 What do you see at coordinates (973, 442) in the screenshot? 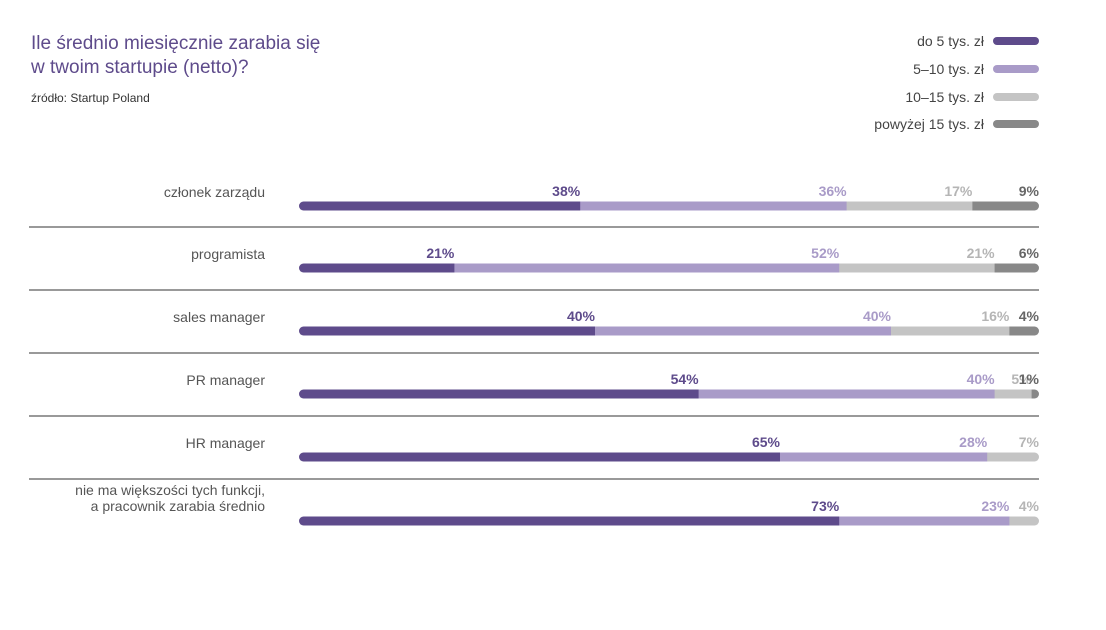
I see `value-label: 28%` at bounding box center [973, 442].